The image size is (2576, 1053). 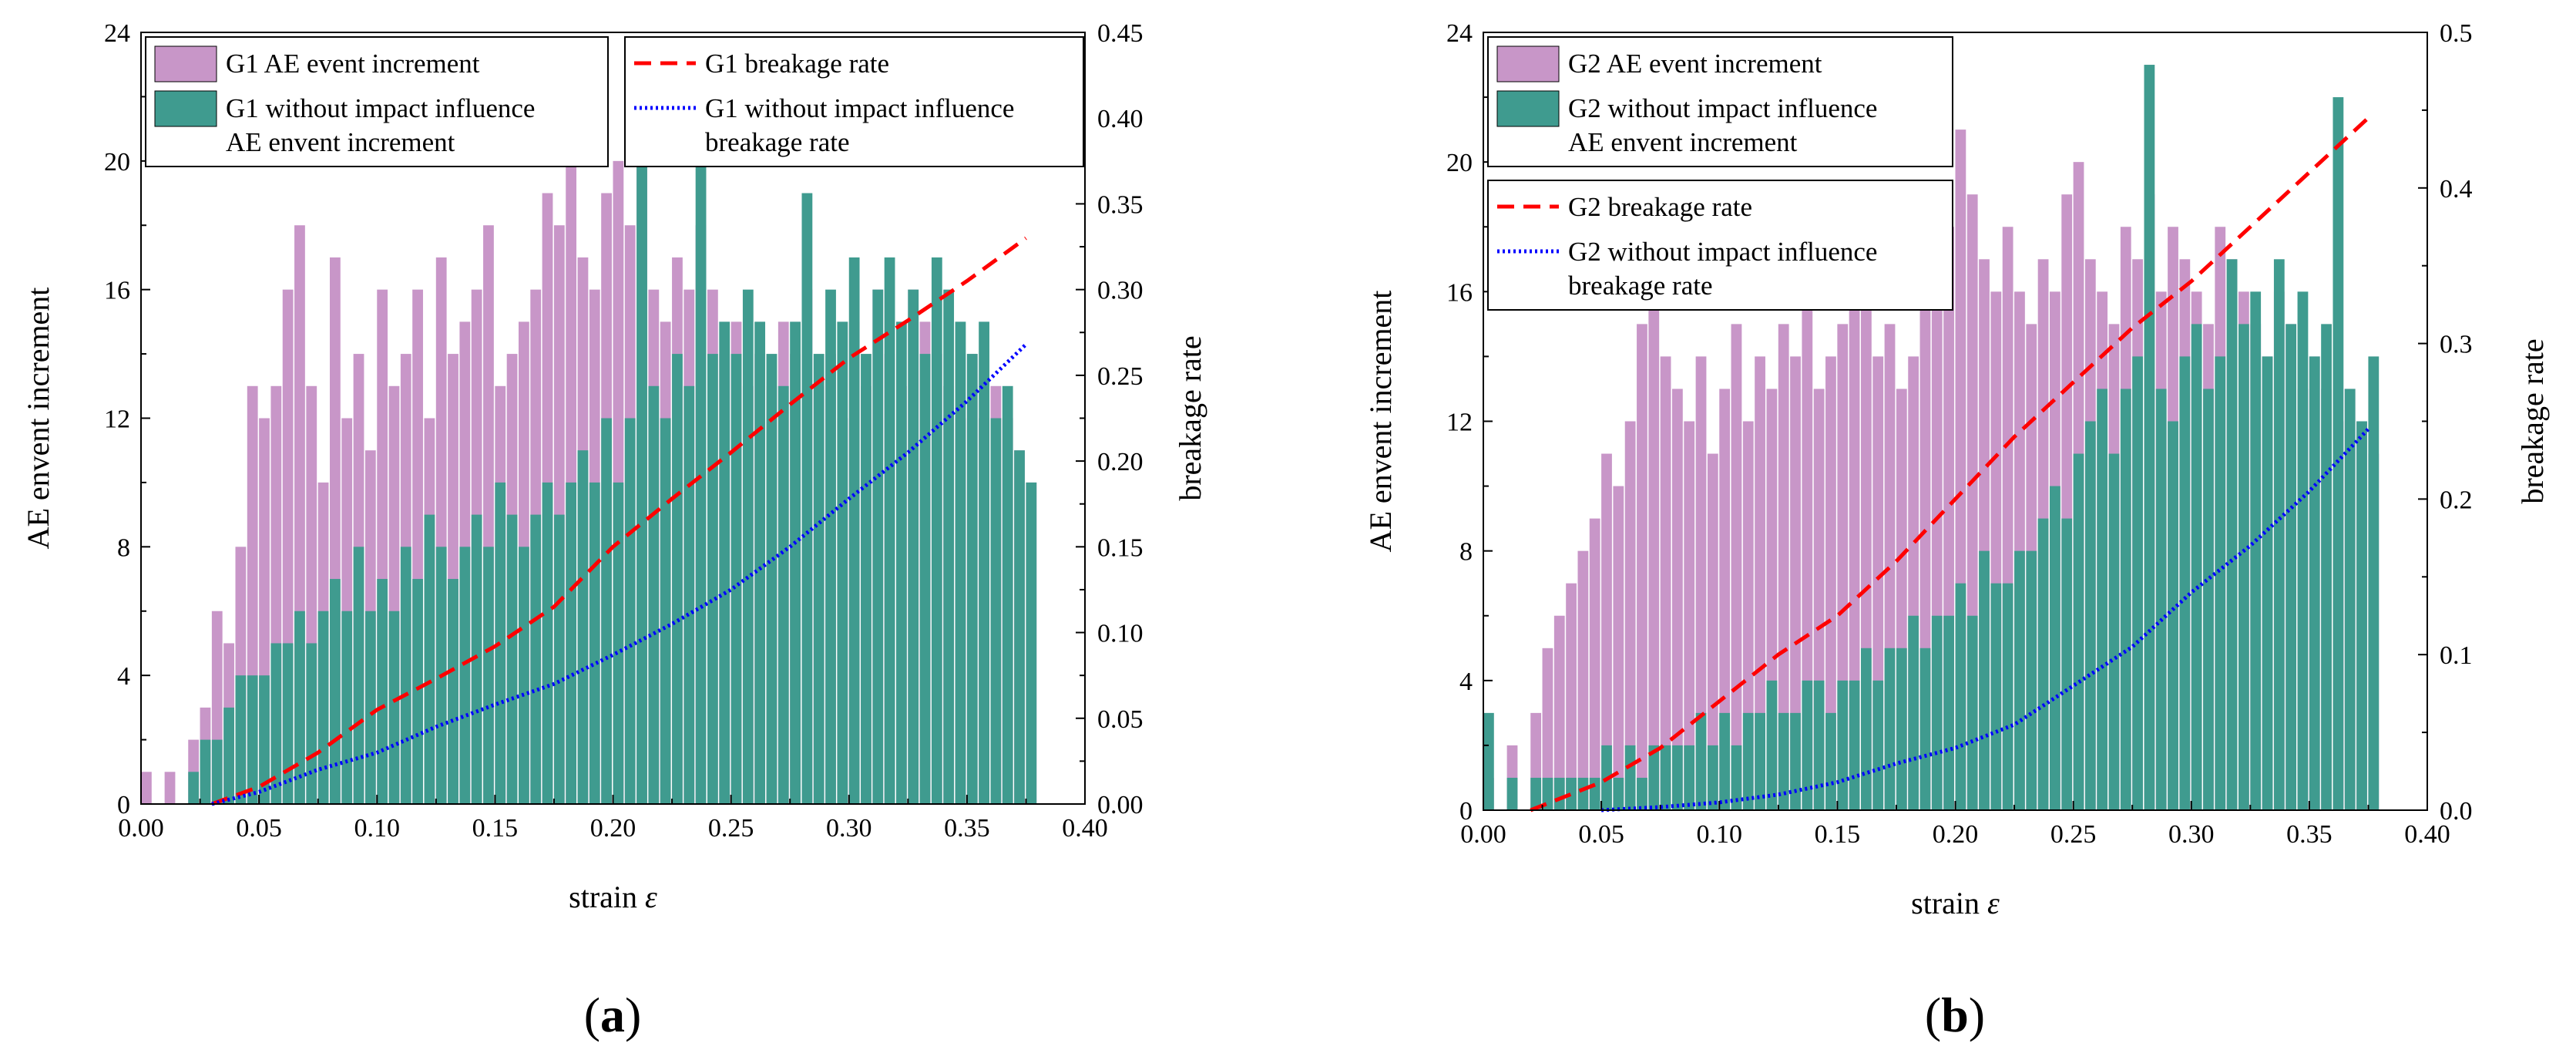 I want to click on y-tick-label: 8, so click(x=1466, y=552).